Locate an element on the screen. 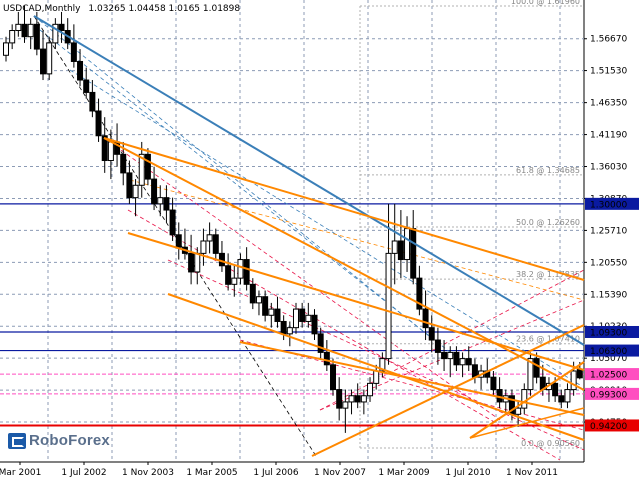 This screenshot has width=640, height=480. time-tick-label: 1 Jul 2006 is located at coordinates (275, 473).